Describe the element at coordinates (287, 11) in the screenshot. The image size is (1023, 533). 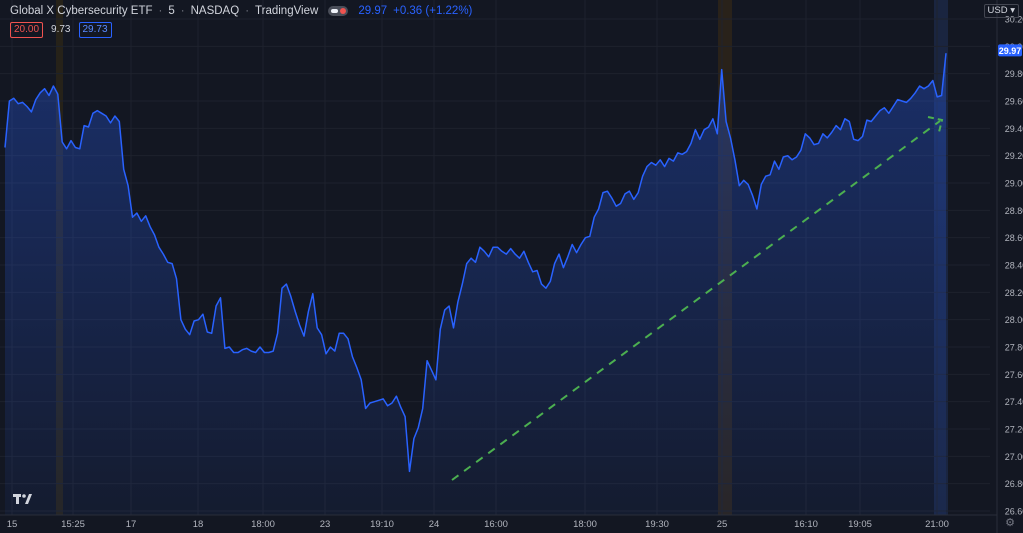
I see `source-label: TradingView` at that location.